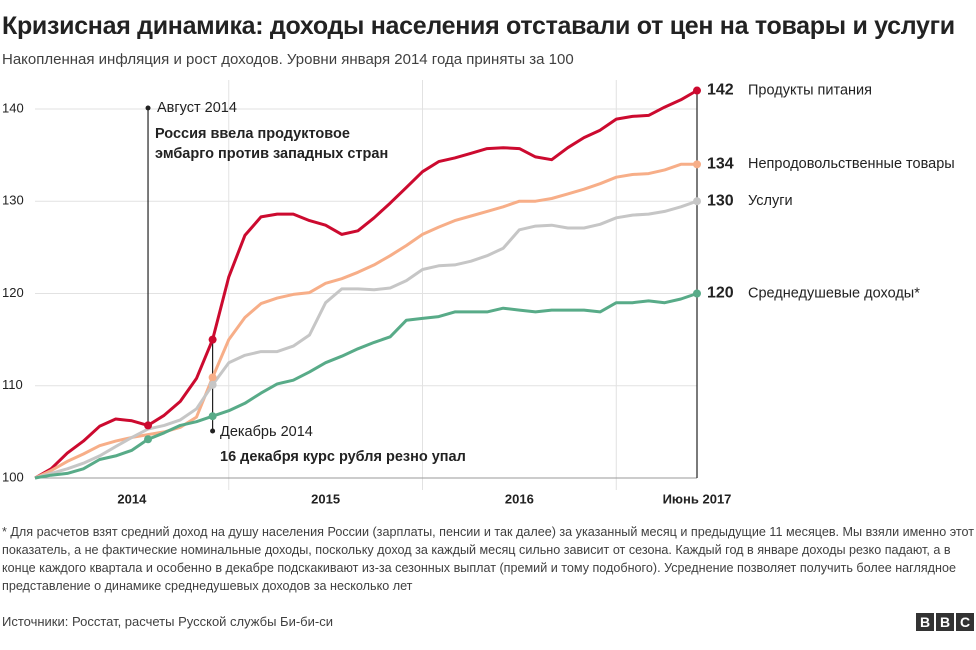 The width and height of the screenshot is (976, 650). What do you see at coordinates (252, 134) in the screenshot?
I see `annotation-text: Россия ввела продуктовое` at bounding box center [252, 134].